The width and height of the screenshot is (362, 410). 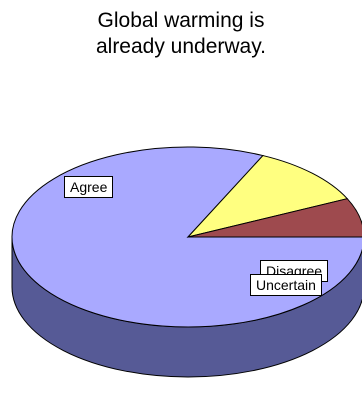 I want to click on pie-slice-disagree, so click(x=267, y=196).